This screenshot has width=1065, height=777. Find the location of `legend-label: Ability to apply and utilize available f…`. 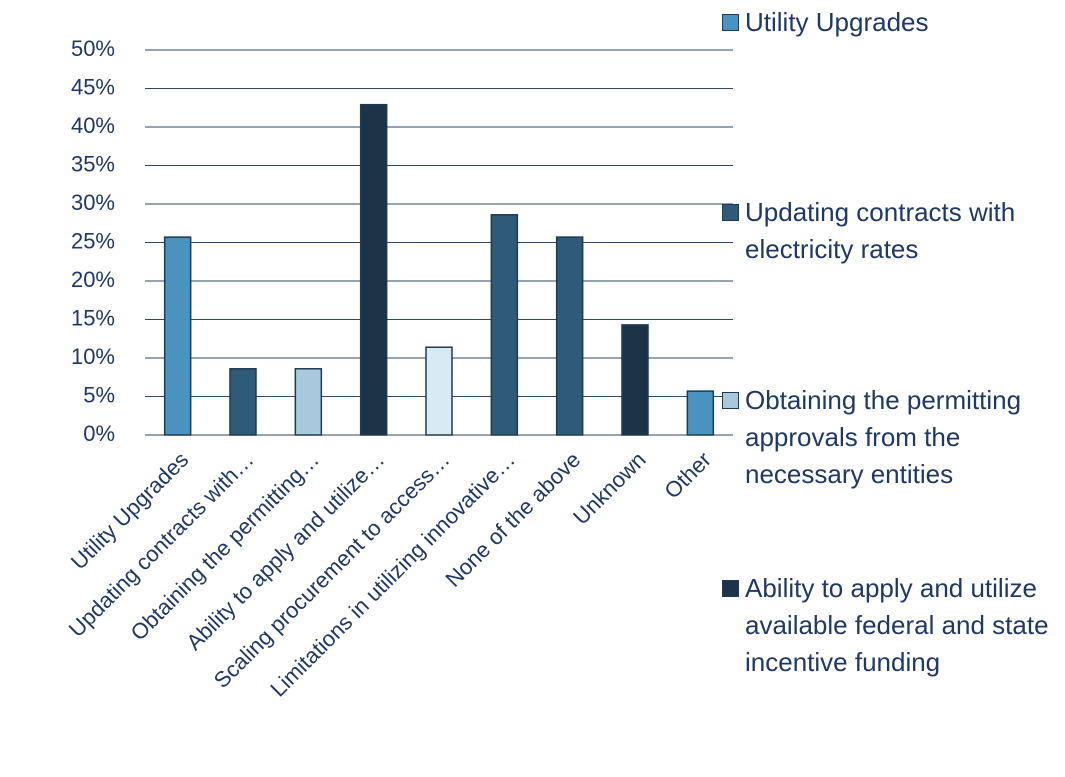

legend-label: Ability to apply and utilize available f… is located at coordinates (897, 625).